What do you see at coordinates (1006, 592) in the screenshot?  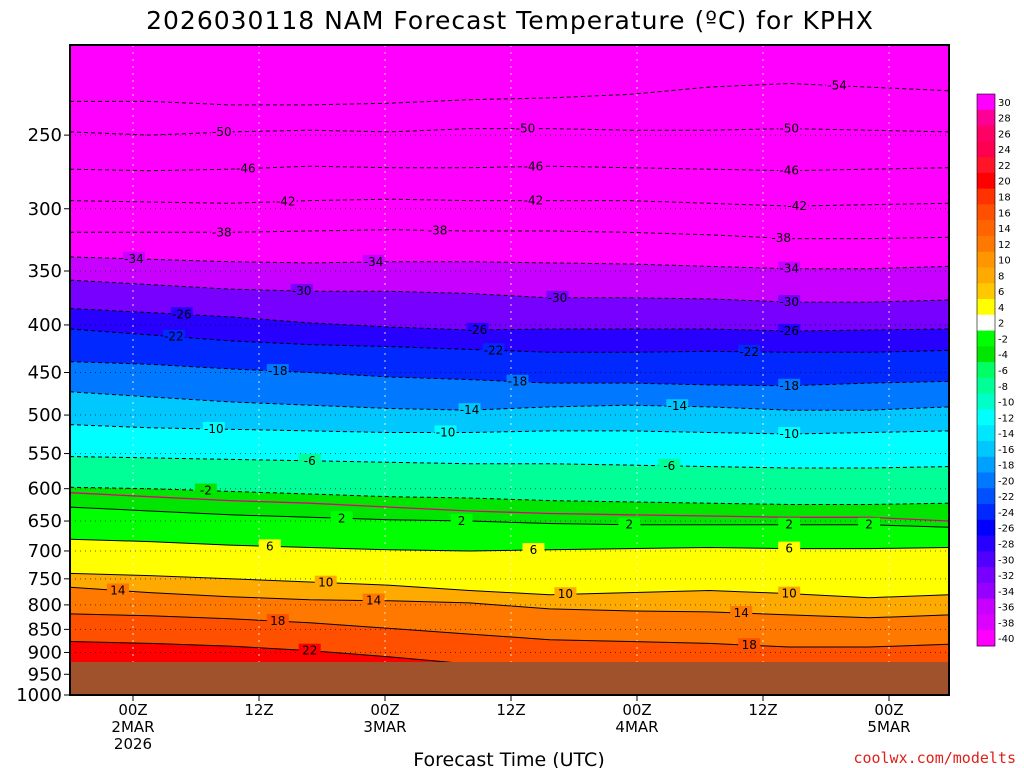 I see `colorbar-label--34: -34` at bounding box center [1006, 592].